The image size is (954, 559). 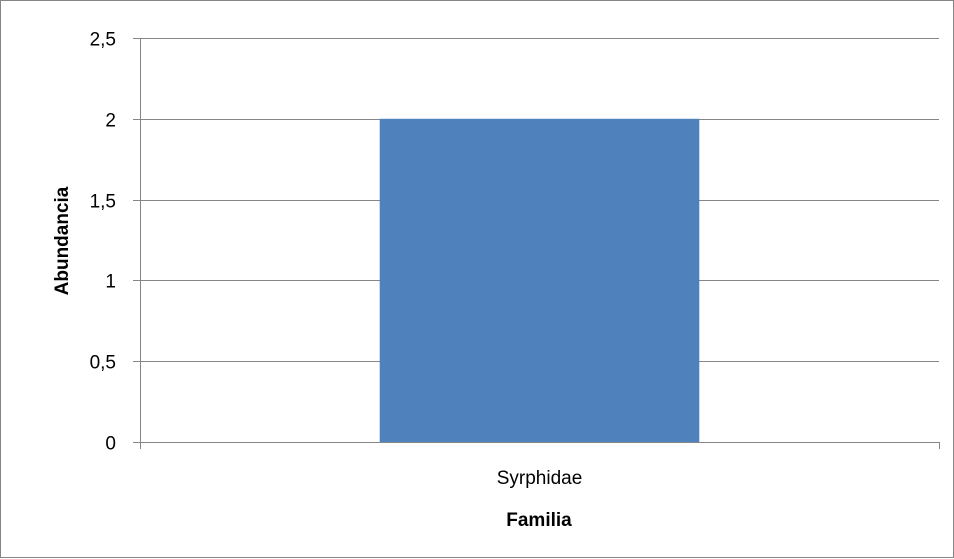 What do you see at coordinates (103, 40) in the screenshot?
I see `y-tick-label: 2,5` at bounding box center [103, 40].